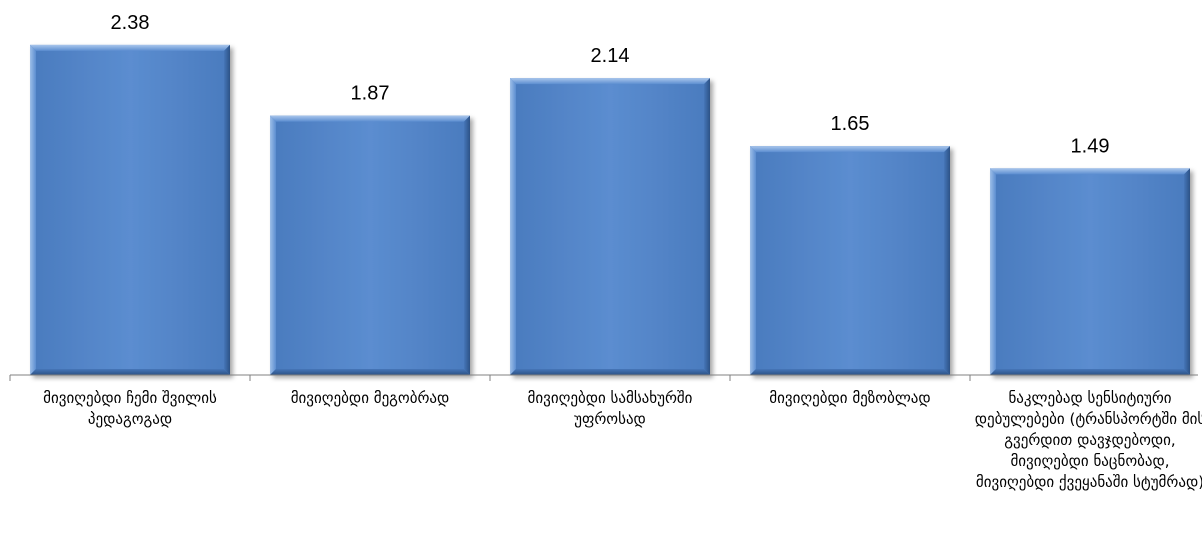 The height and width of the screenshot is (550, 1202). I want to click on category-label: მივიღებდი მეგობრად, so click(370, 398).